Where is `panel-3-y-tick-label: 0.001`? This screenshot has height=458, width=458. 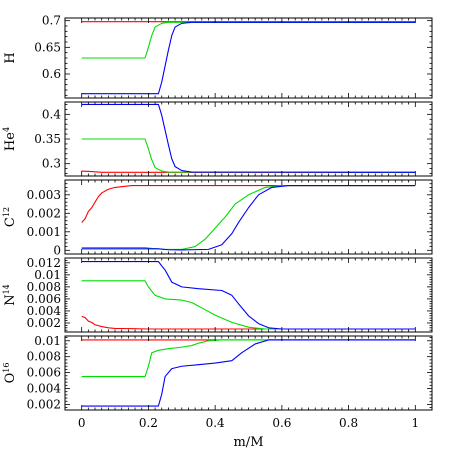
panel-3-y-tick-label: 0.001 is located at coordinates (44, 232).